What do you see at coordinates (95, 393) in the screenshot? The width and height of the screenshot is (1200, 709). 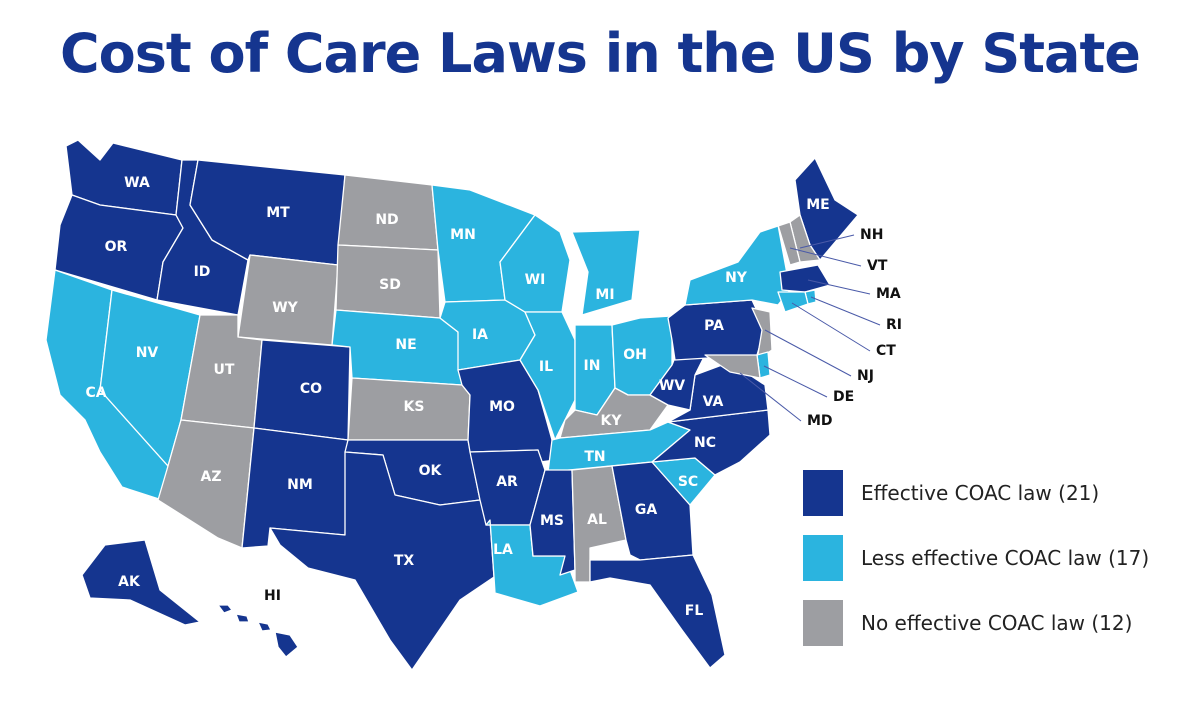 I see `state-label-ca: CA` at bounding box center [95, 393].